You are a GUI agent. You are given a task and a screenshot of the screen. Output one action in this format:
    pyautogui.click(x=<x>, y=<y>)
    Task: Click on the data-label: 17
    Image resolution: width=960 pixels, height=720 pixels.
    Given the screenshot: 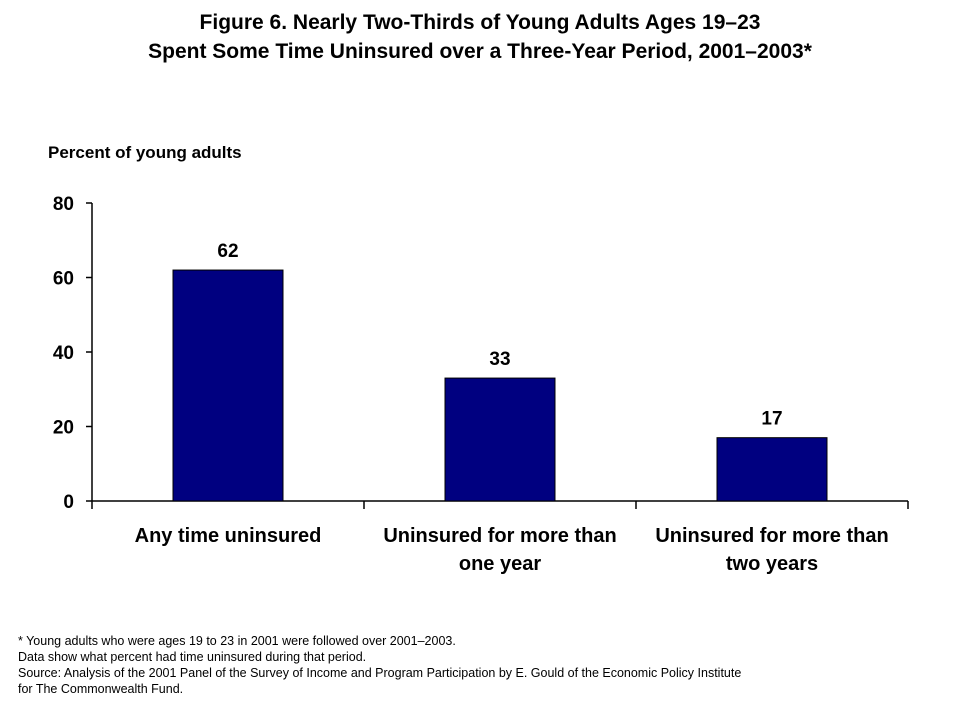 What is the action you would take?
    pyautogui.click(x=771, y=419)
    